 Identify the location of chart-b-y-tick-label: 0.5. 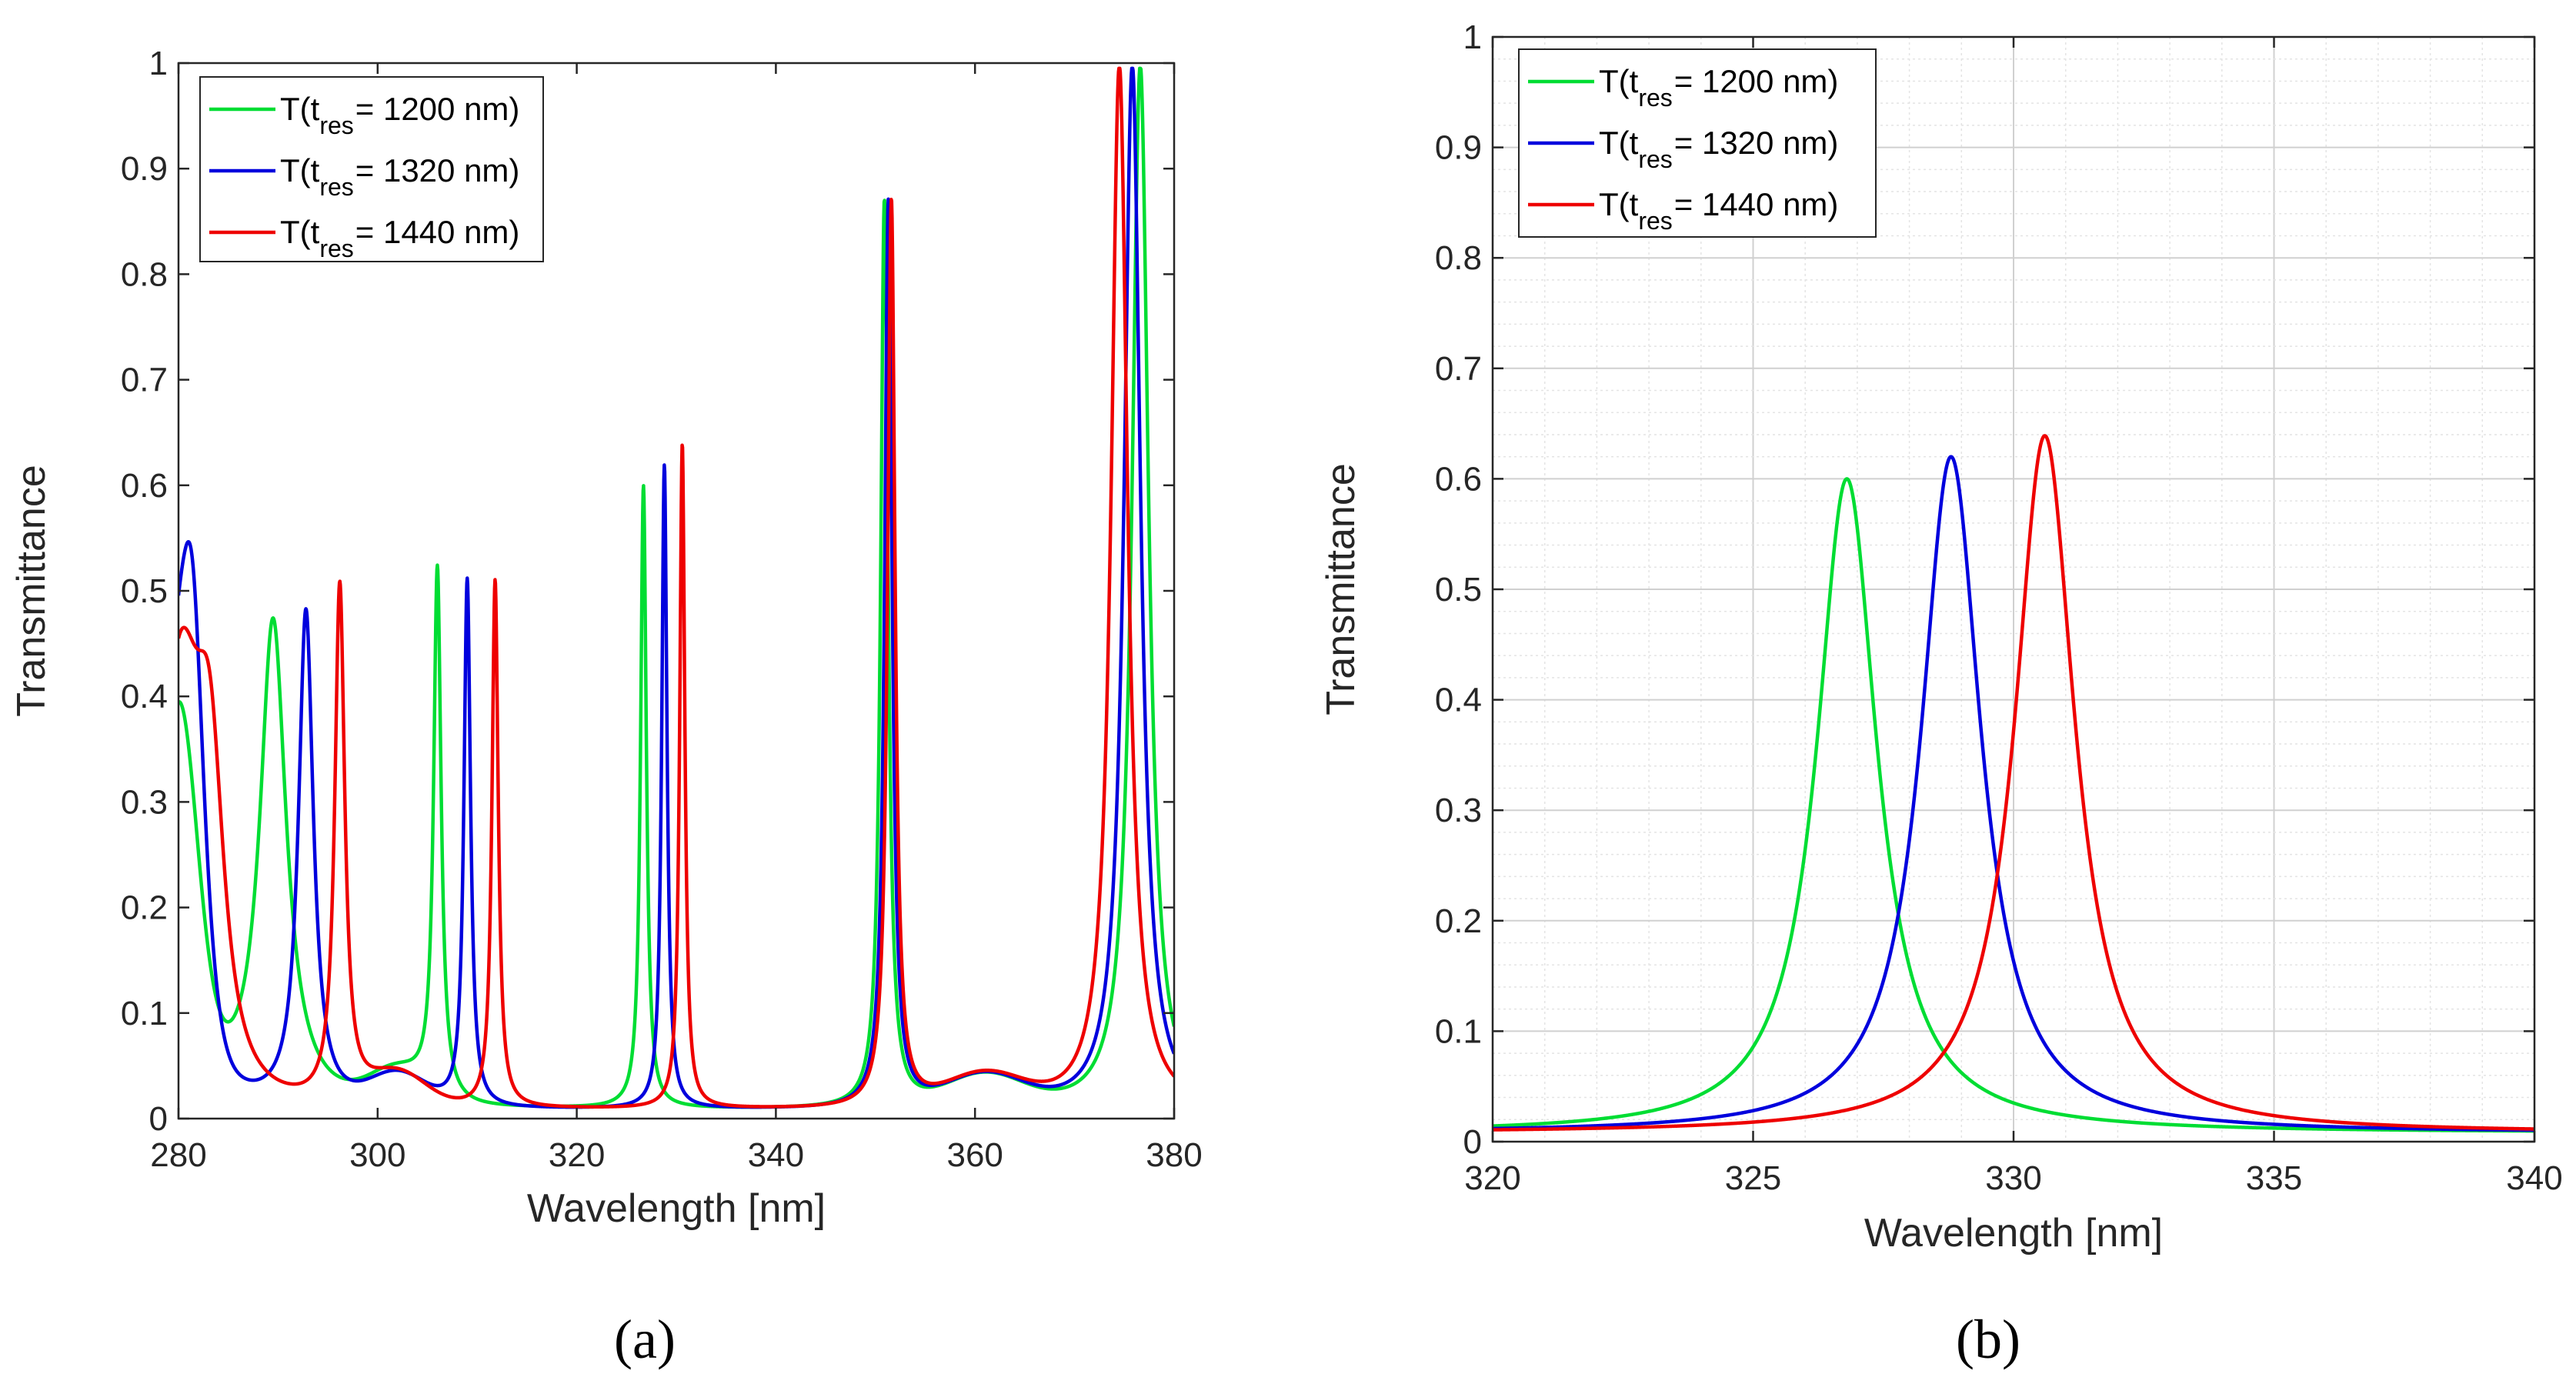
(1458, 590).